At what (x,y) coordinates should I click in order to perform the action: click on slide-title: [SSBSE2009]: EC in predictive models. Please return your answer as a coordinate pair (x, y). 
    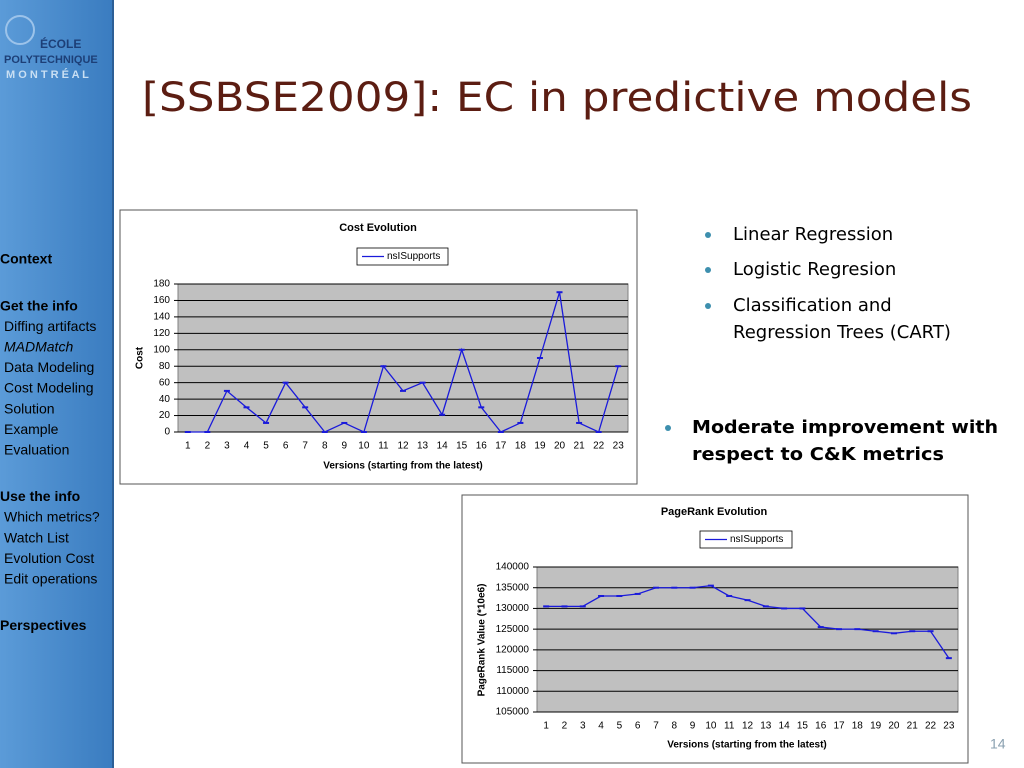
    Looking at the image, I should click on (557, 98).